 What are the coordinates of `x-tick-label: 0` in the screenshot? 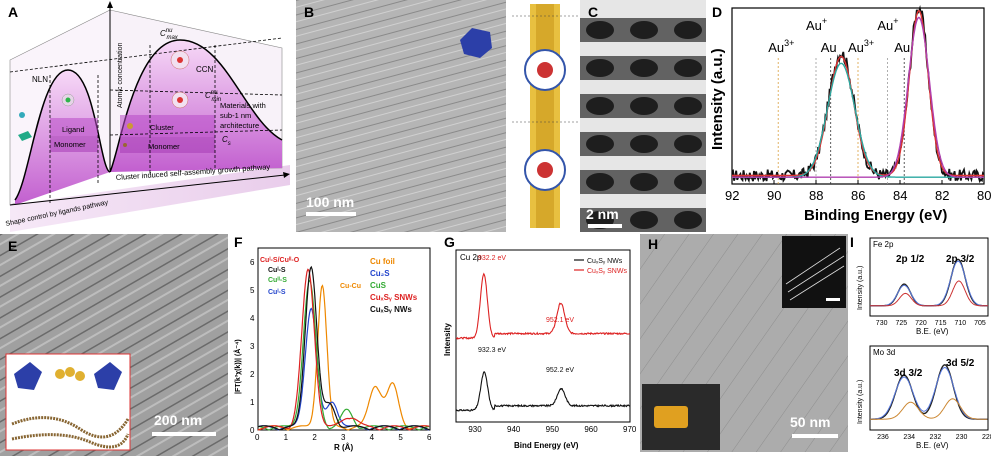 It's located at (257, 437).